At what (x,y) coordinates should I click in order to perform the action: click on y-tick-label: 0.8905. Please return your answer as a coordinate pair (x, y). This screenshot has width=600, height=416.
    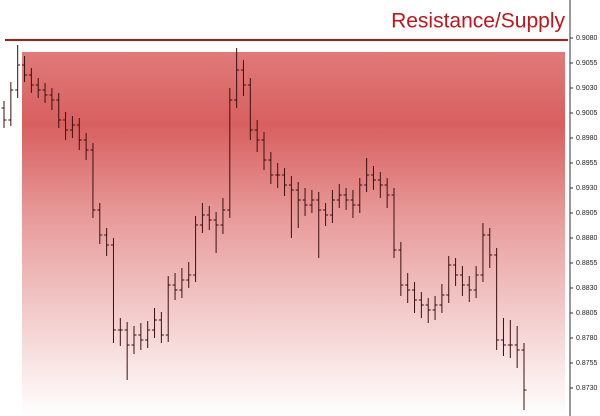
    Looking at the image, I should click on (587, 213).